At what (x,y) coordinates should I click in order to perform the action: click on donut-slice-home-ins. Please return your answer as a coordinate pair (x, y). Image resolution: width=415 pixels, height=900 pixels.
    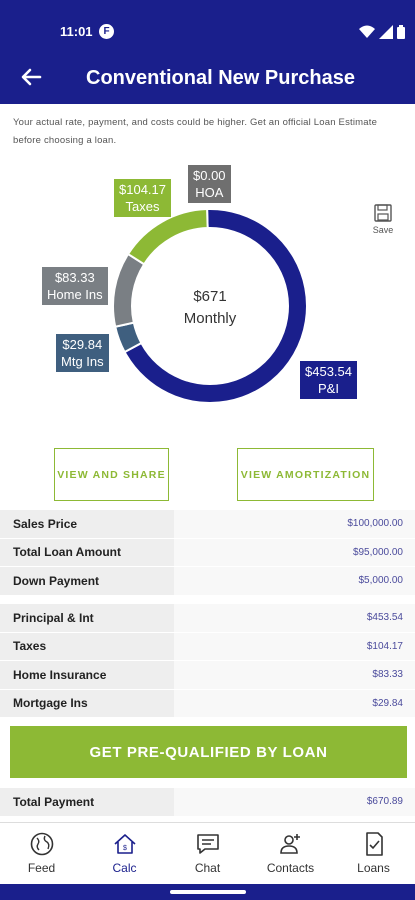
    Looking at the image, I should click on (129, 290).